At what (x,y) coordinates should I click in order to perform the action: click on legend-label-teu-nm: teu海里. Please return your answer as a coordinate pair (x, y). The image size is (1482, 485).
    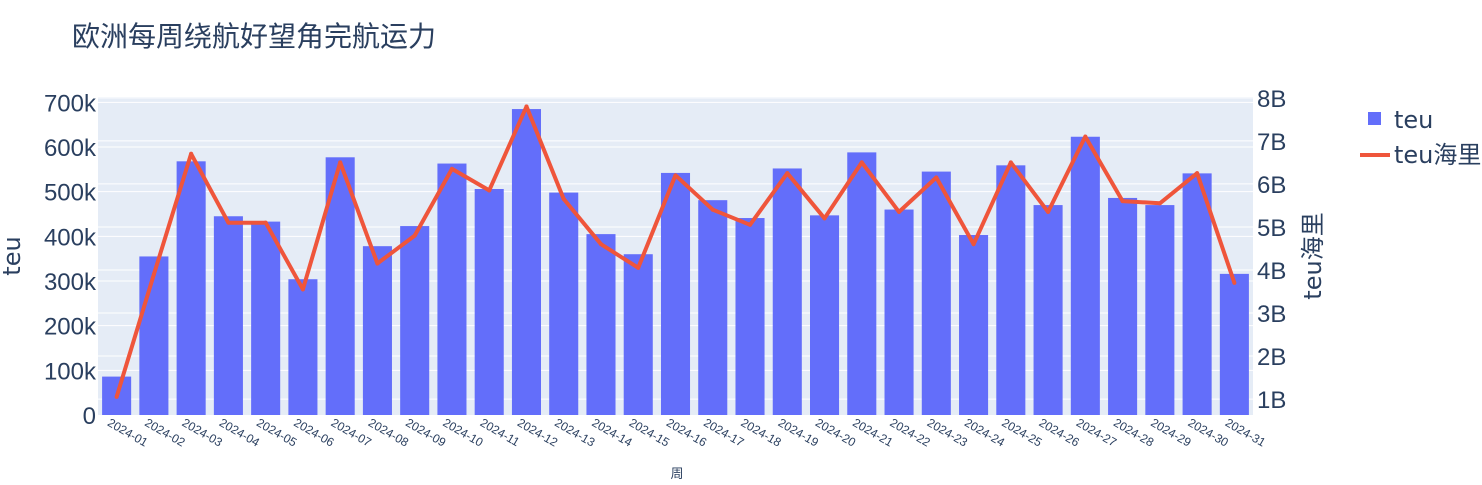
    Looking at the image, I should click on (1437, 155).